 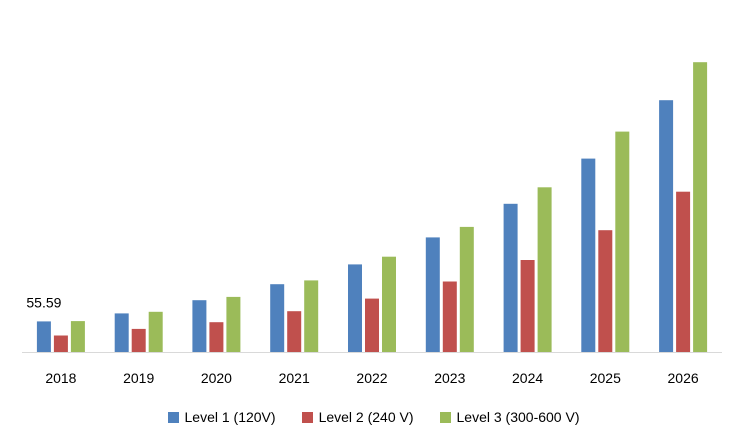 I want to click on data-label: 55.59, so click(x=43, y=302).